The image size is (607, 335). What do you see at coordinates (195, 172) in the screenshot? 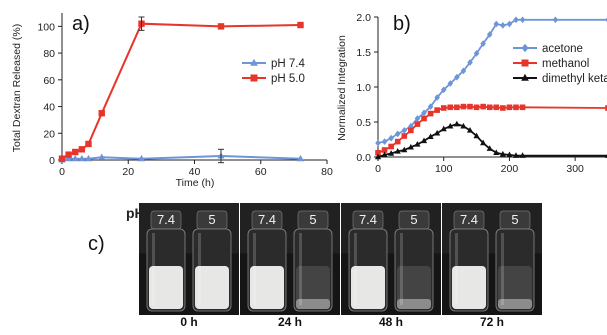
I see `x-tick-label: 40` at bounding box center [195, 172].